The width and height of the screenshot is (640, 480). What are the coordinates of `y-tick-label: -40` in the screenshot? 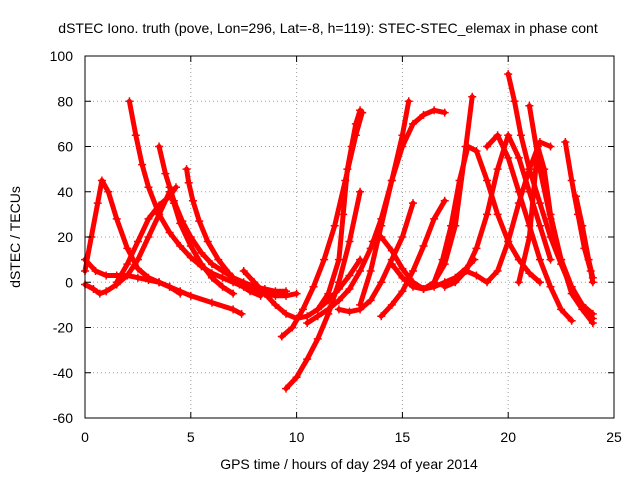 It's located at (63, 373).